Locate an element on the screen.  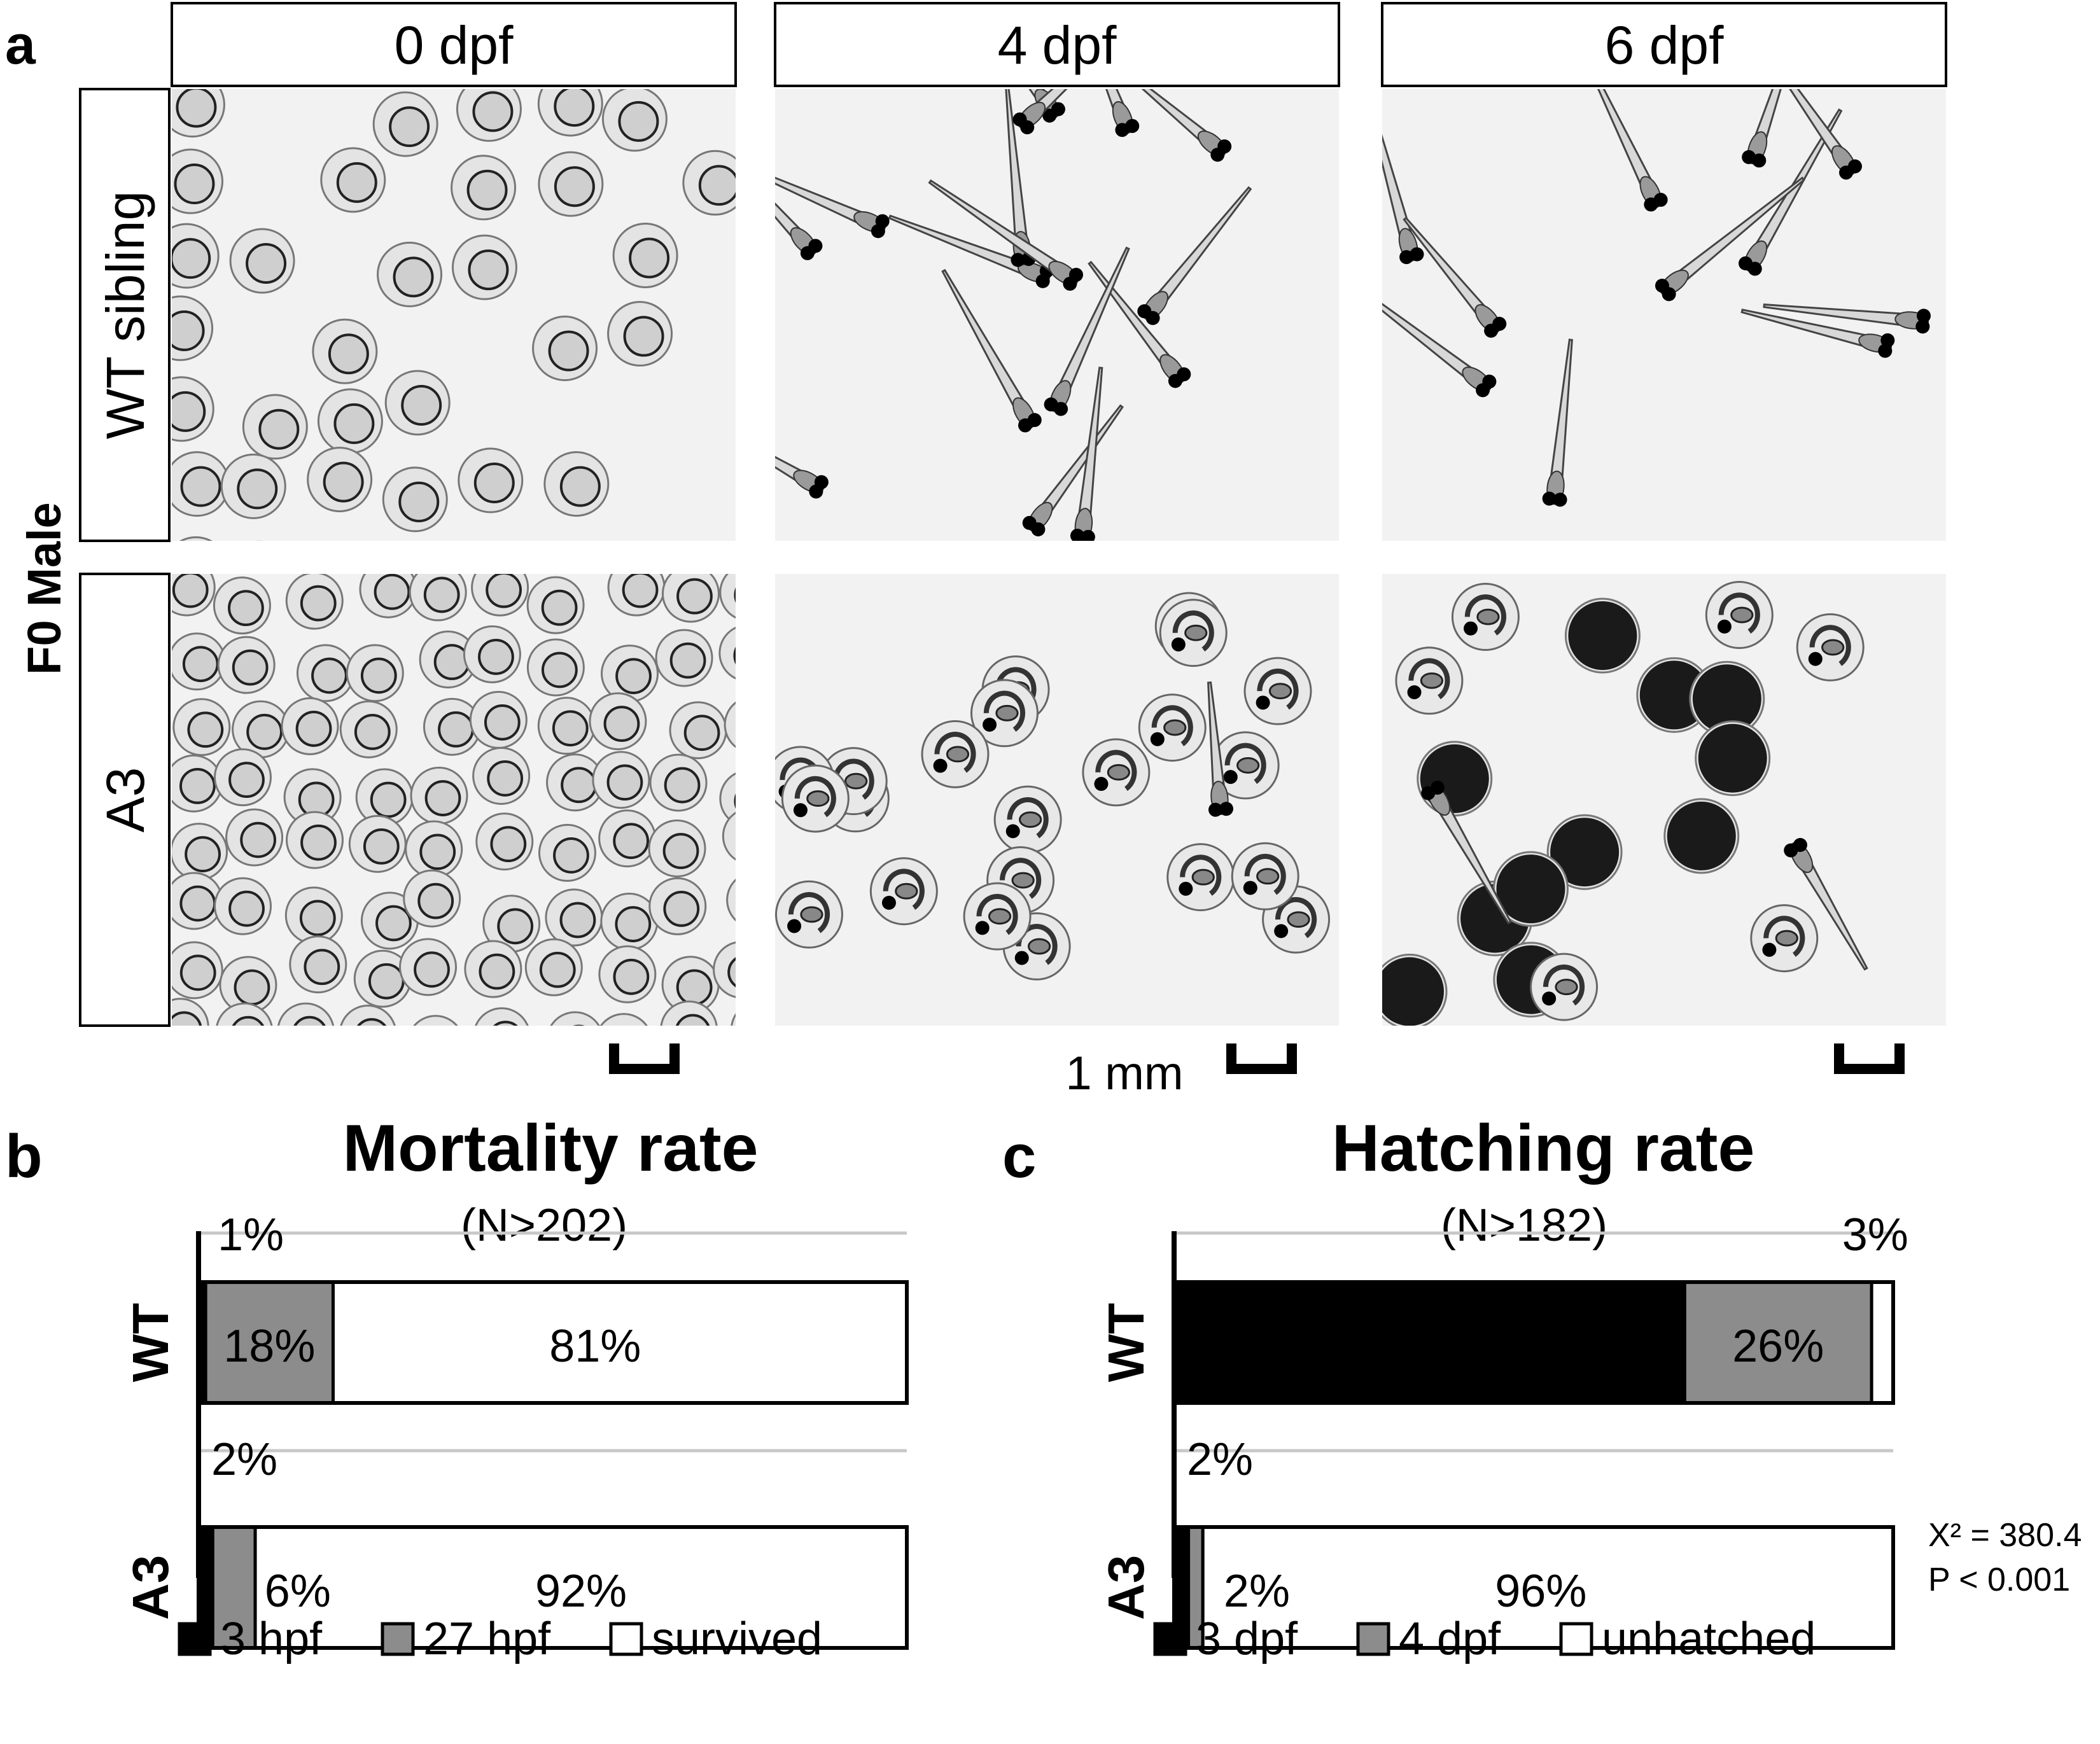
data-label: 2% is located at coordinates (1220, 1459).